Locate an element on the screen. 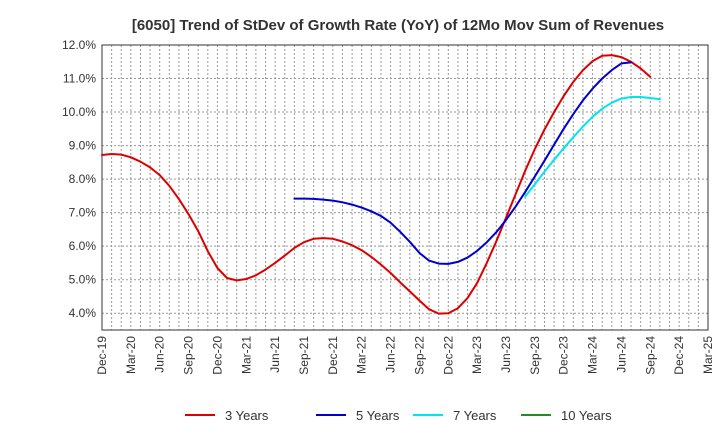 The image size is (720, 440). y-tick-label: 7.0% is located at coordinates (83, 213).